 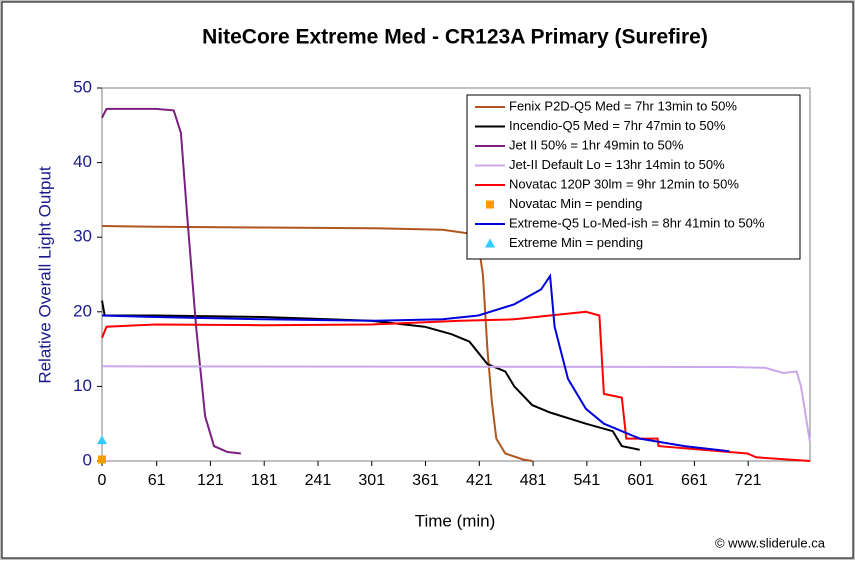 I want to click on x-tick-label: 301, so click(x=371, y=480).